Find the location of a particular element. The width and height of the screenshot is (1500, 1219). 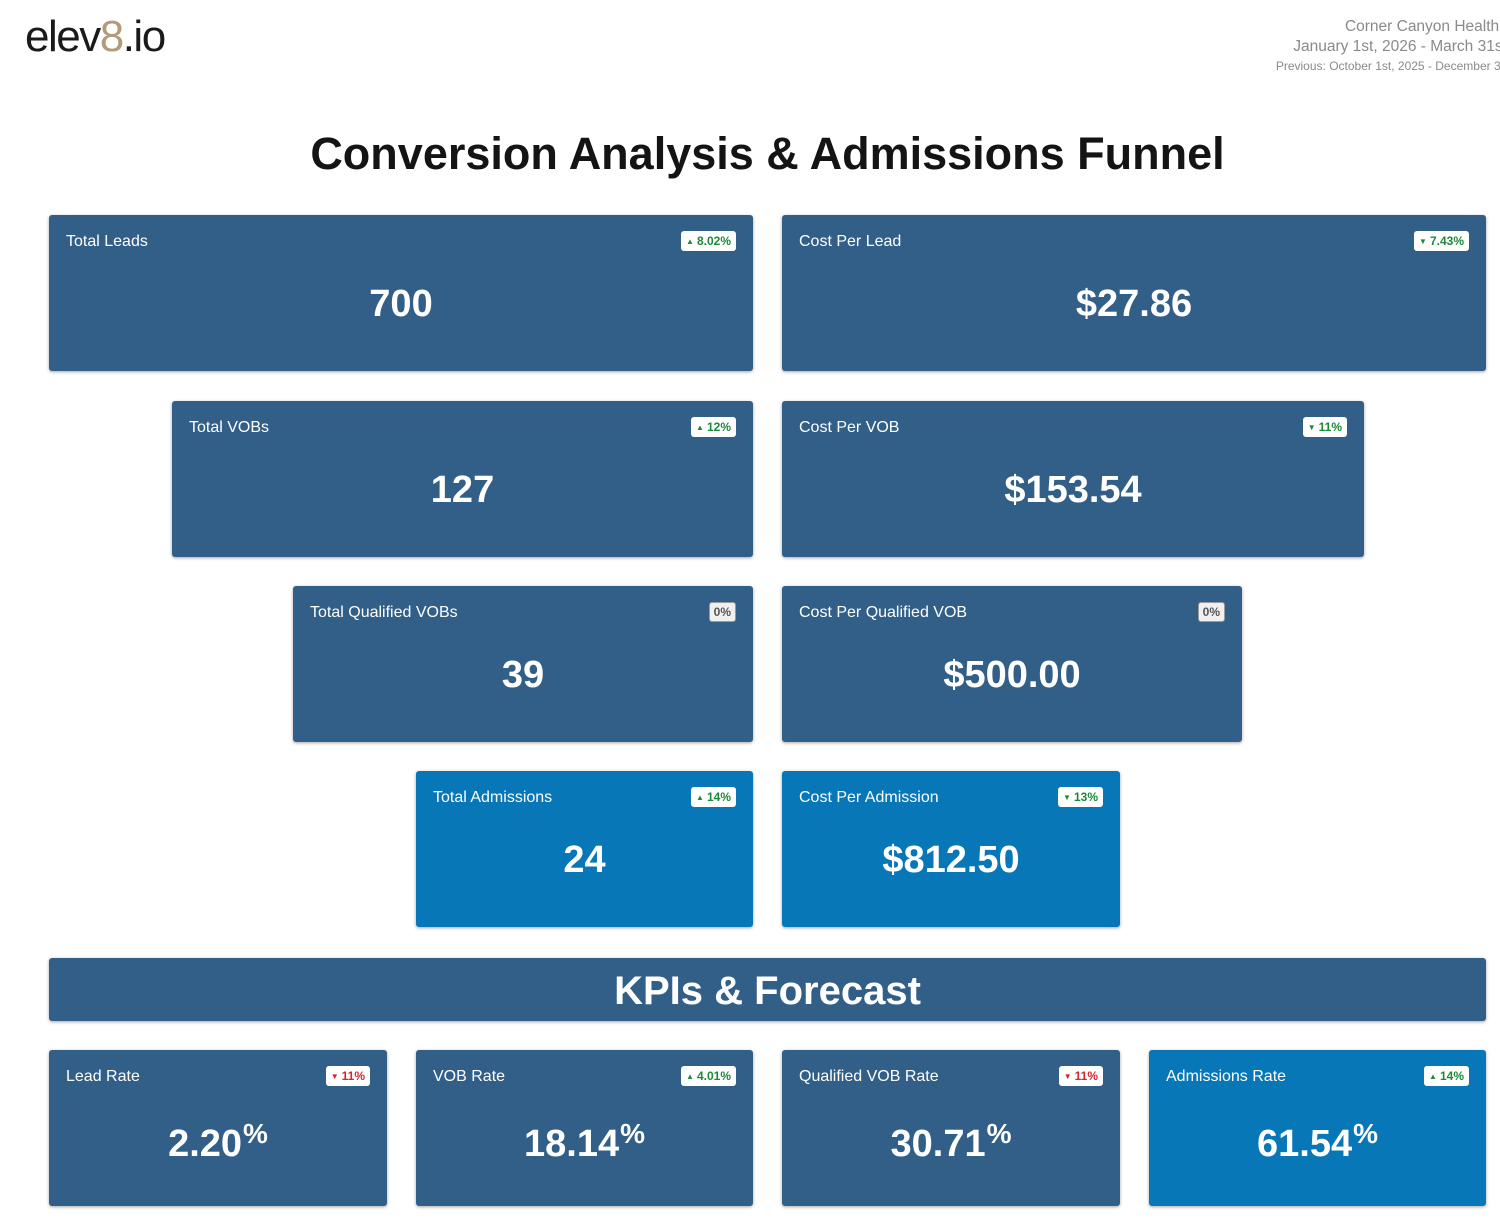

qualified-vob-rate-card: Qualified VOB Rate ▼ 11% 30.71% is located at coordinates (951, 1128).